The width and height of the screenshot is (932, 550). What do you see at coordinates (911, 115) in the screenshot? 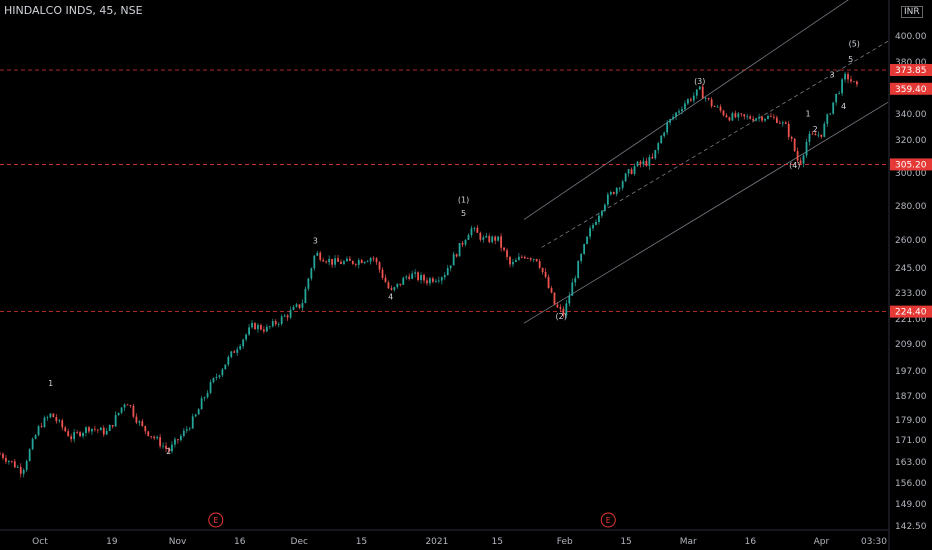
I see `price-tick-label: 340.00` at bounding box center [911, 115].